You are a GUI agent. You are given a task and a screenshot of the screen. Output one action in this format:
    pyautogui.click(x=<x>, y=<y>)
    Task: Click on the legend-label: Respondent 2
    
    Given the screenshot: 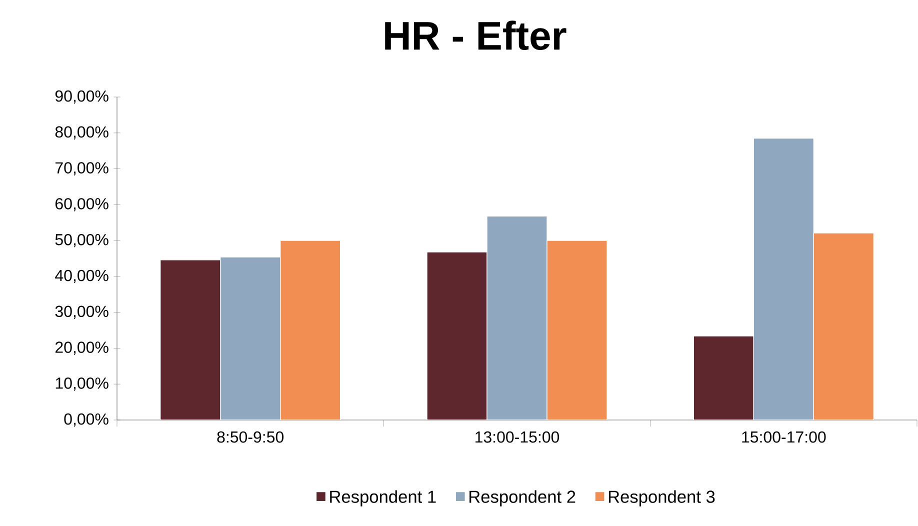 What is the action you would take?
    pyautogui.click(x=523, y=498)
    